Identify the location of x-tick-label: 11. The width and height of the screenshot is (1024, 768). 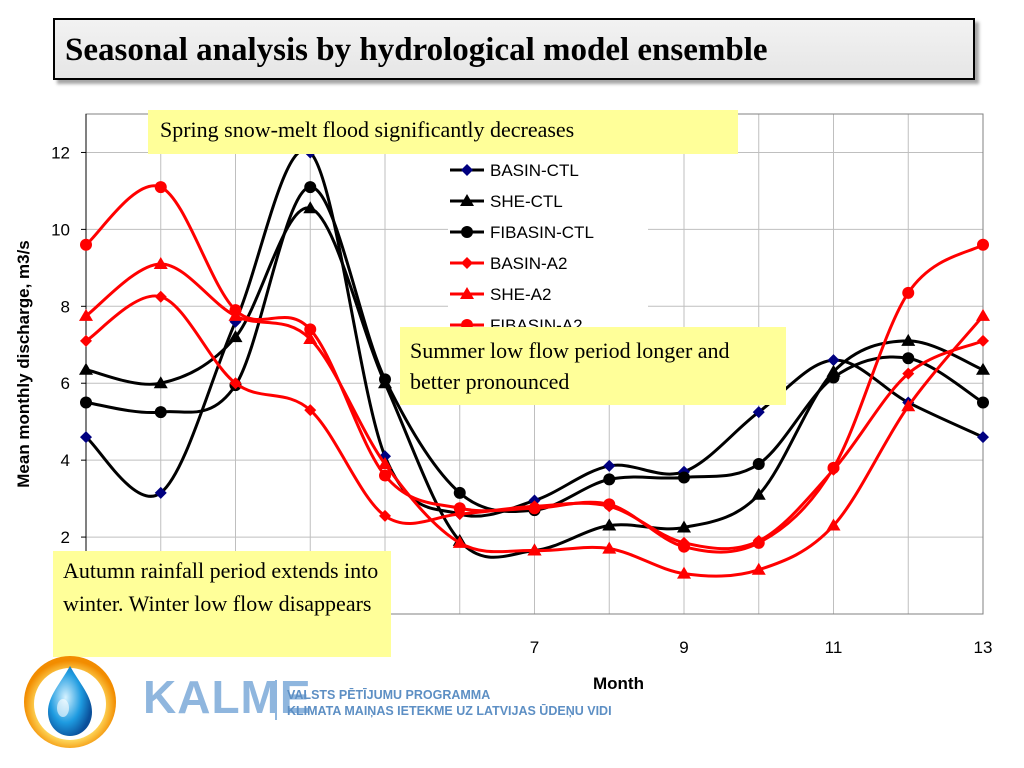
(834, 647).